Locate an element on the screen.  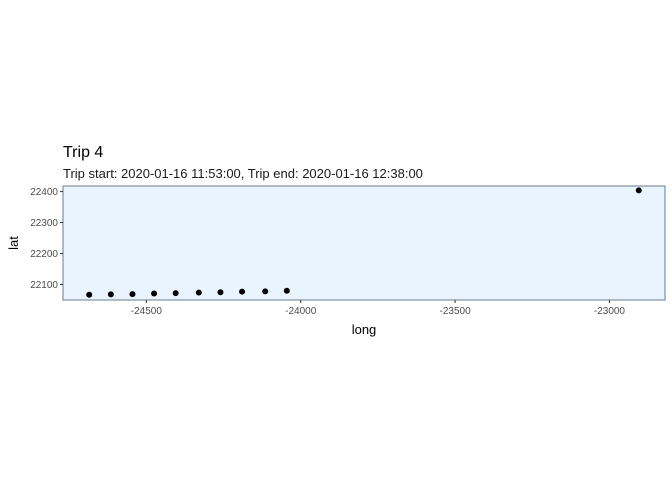
x-tick-label: -23500 is located at coordinates (456, 311).